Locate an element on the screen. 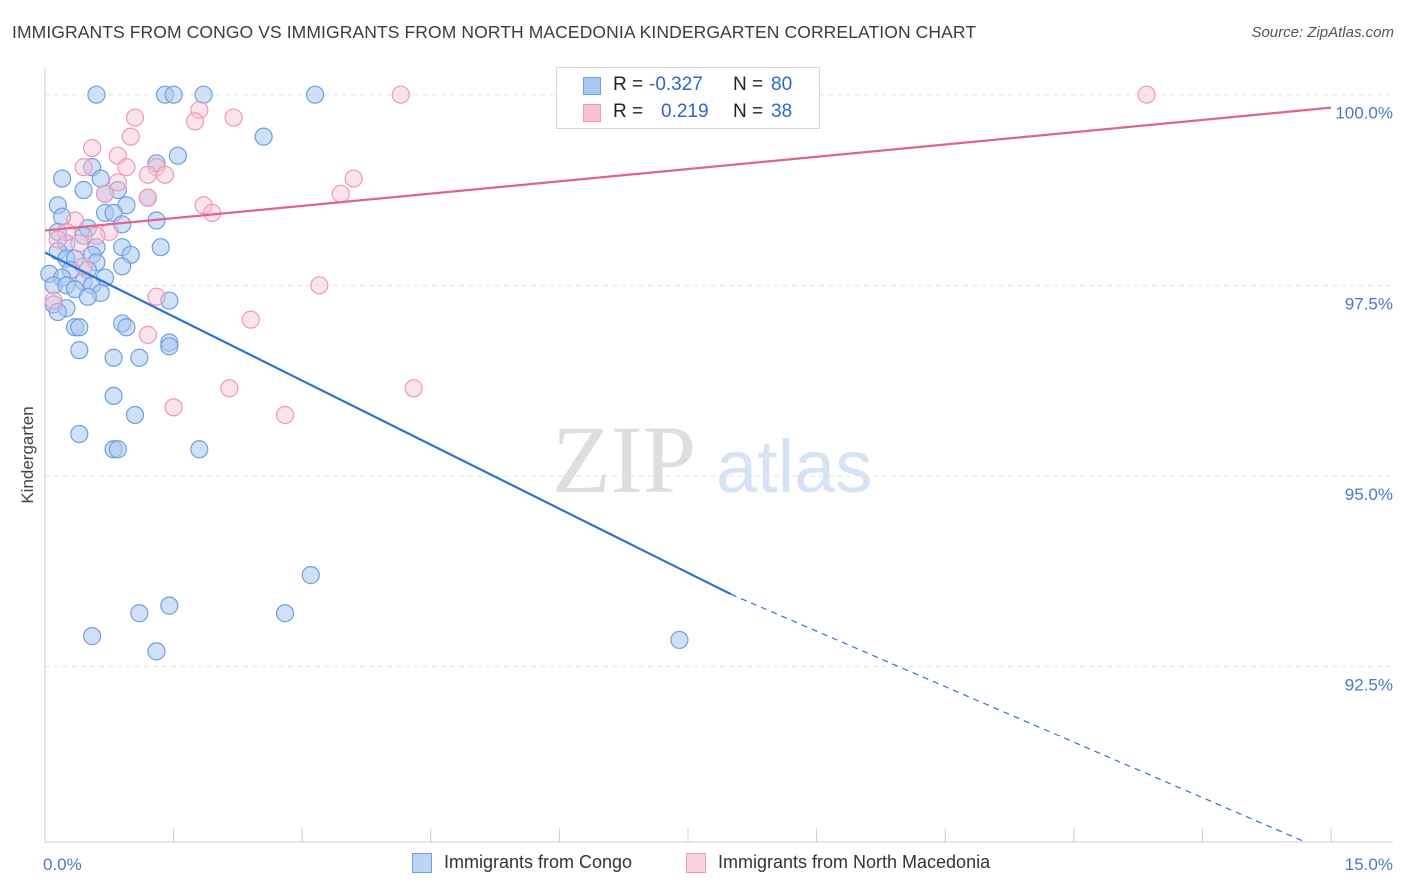 This screenshot has height=892, width=1406. macedonia-n-label: N = is located at coordinates (748, 111).